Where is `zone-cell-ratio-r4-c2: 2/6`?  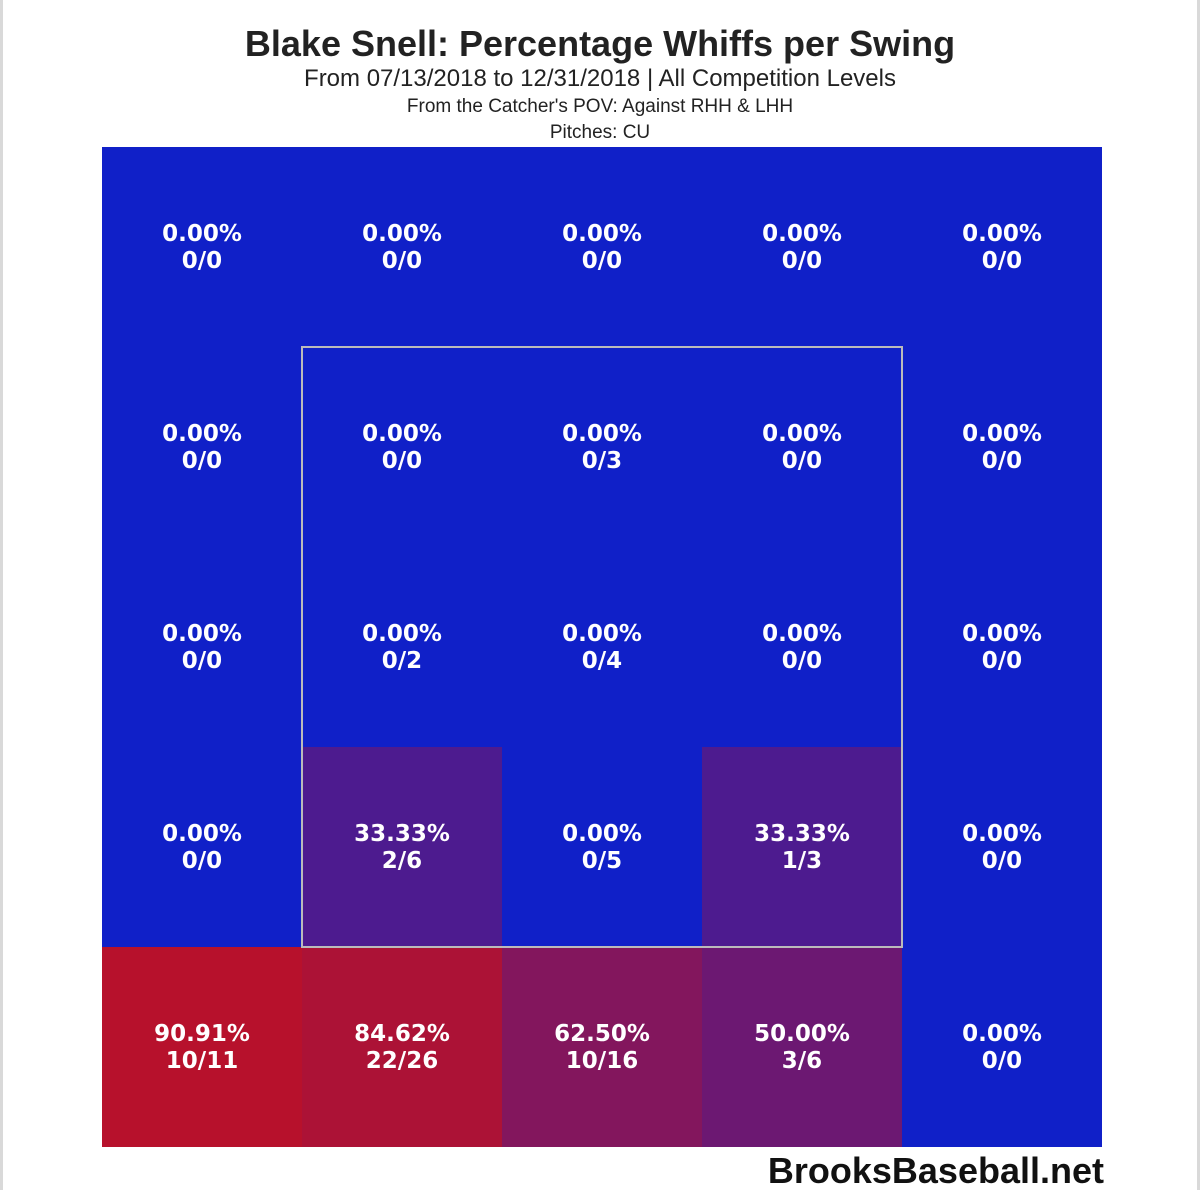
zone-cell-ratio-r4-c2: 2/6 is located at coordinates (402, 861).